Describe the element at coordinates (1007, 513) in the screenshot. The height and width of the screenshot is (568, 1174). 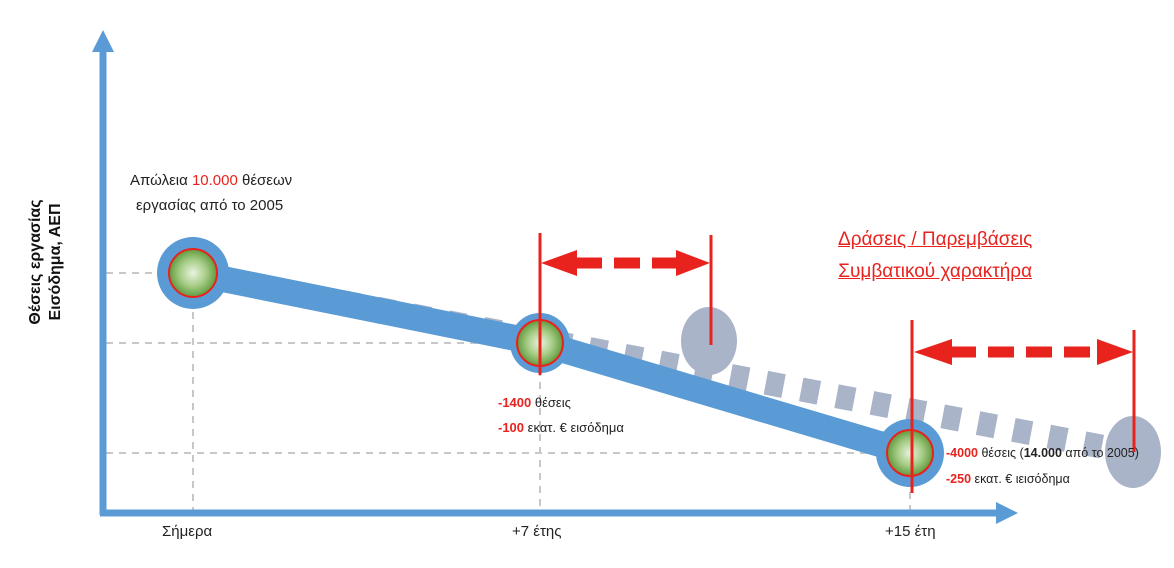
I see `x-axis-arrow` at that location.